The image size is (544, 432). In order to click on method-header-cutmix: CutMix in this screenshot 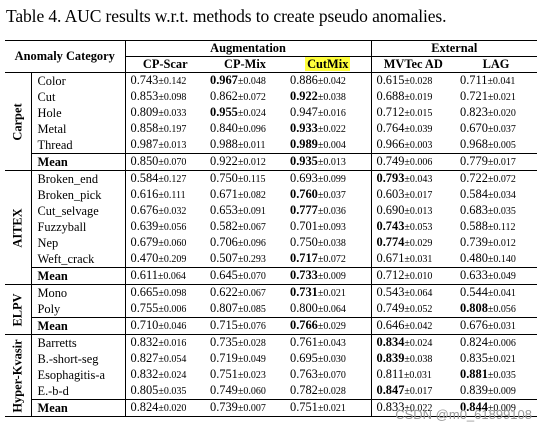, I will do `click(328, 64)`.